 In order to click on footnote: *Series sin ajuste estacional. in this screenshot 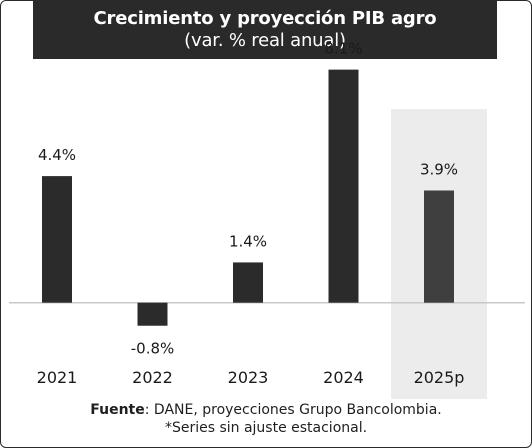, I will do `click(266, 428)`.